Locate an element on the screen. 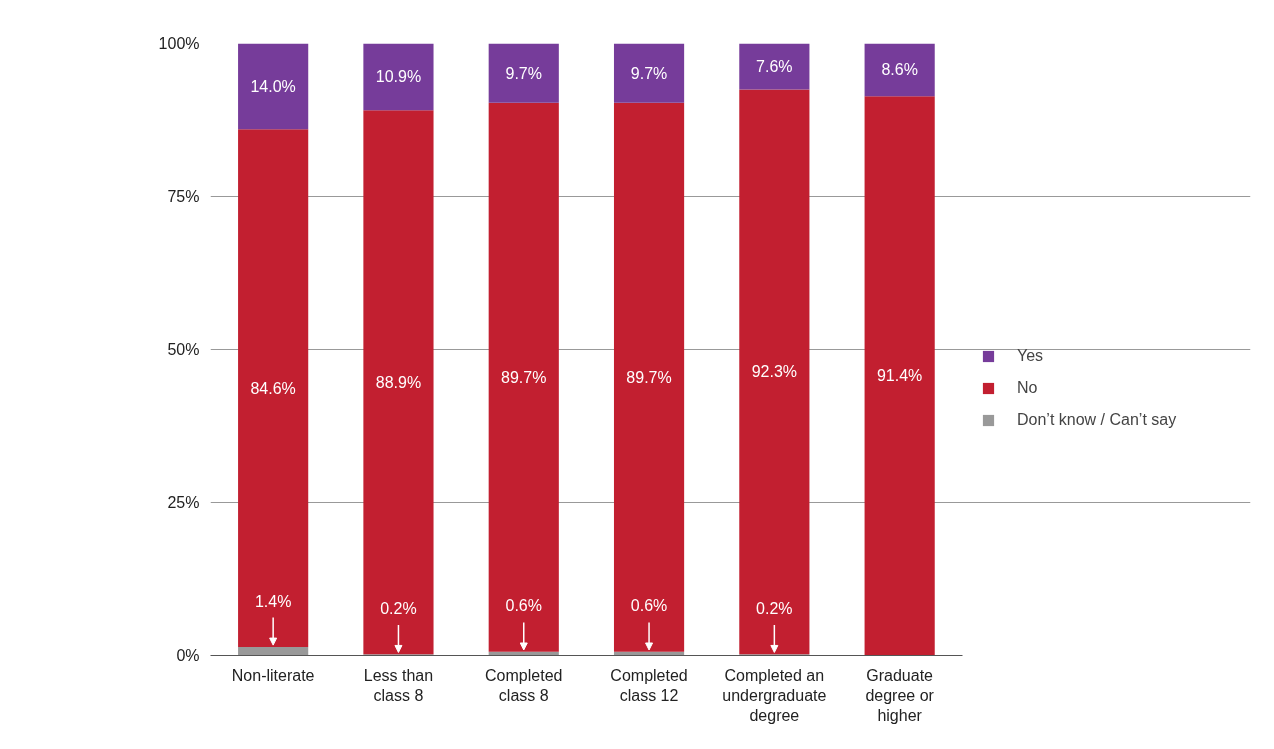 This screenshot has height=749, width=1274. legend-label: Yes is located at coordinates (1030, 356).